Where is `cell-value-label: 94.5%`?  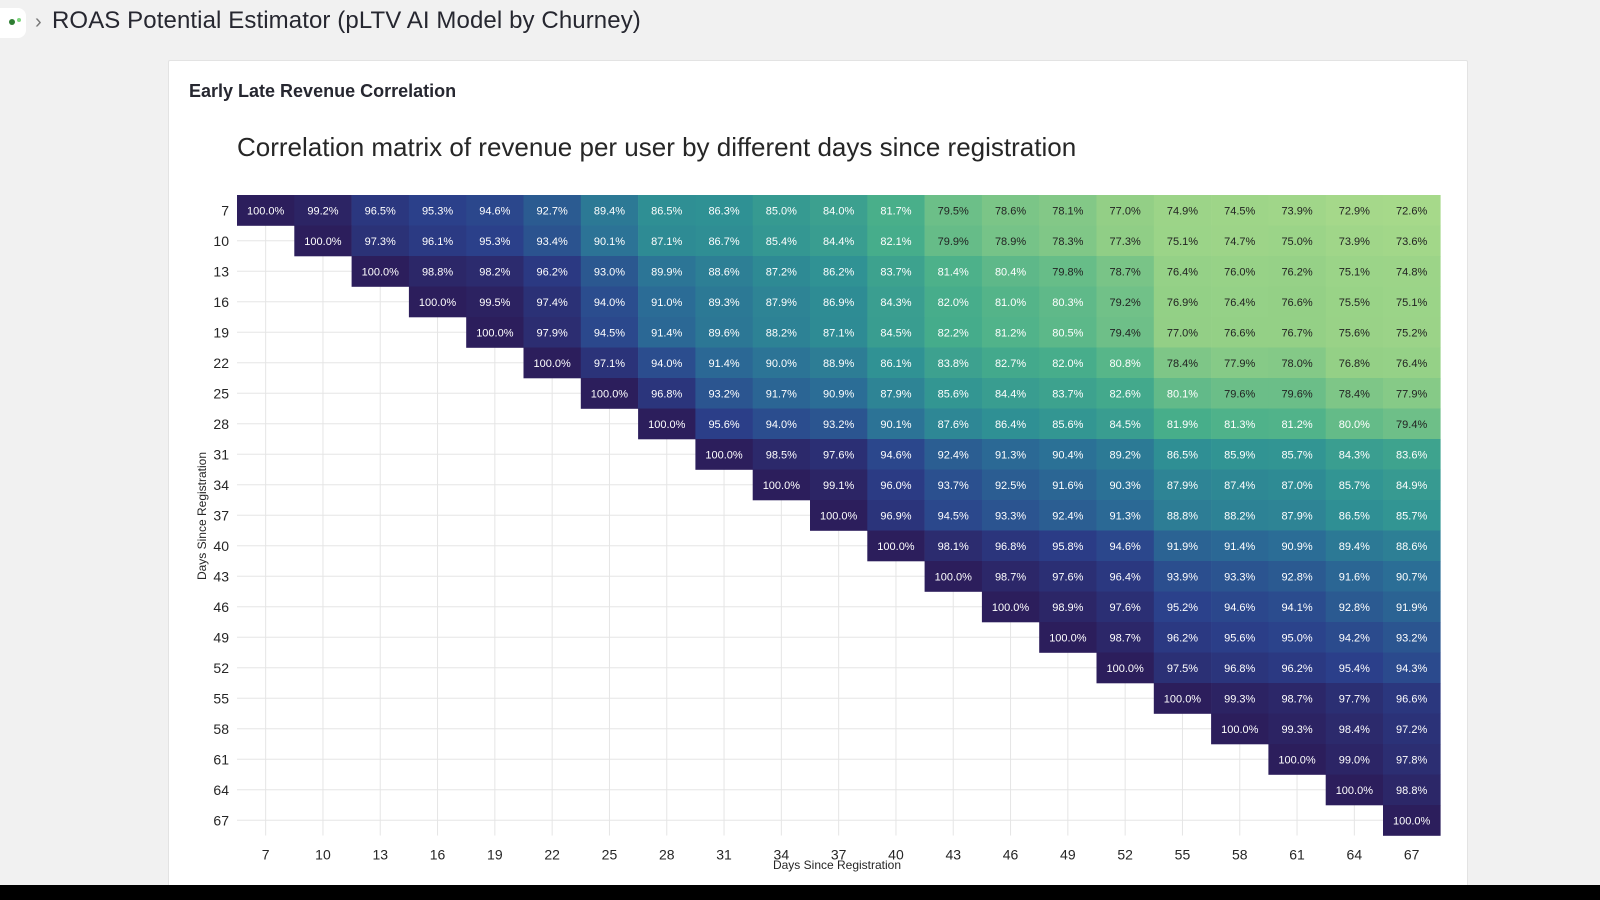 cell-value-label: 94.5% is located at coordinates (953, 516).